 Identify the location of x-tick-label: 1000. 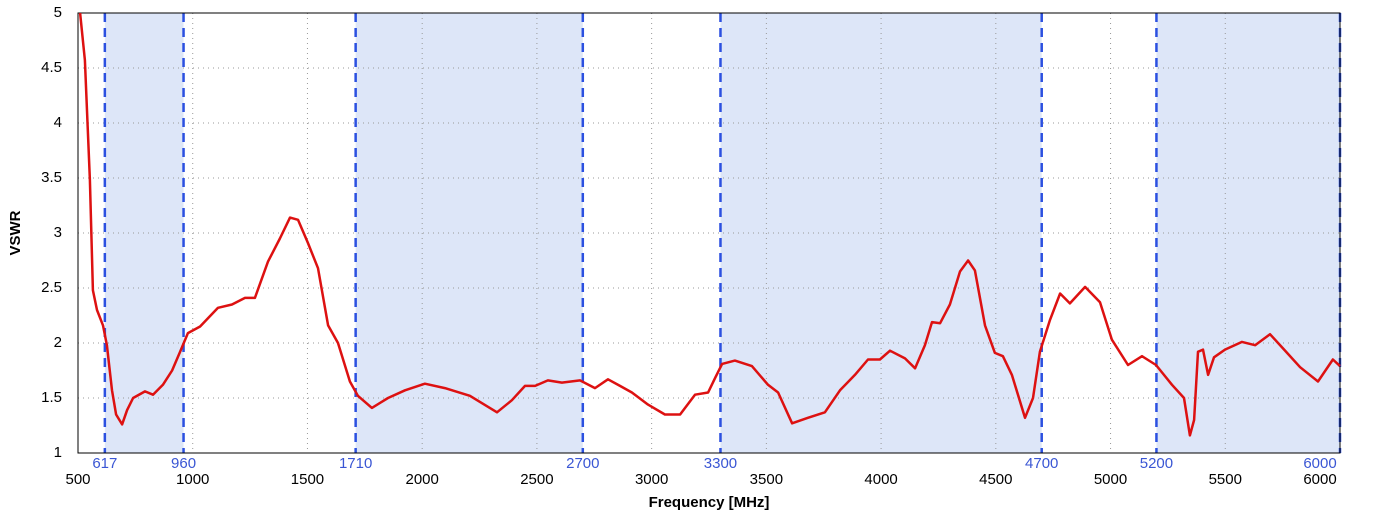
(192, 479).